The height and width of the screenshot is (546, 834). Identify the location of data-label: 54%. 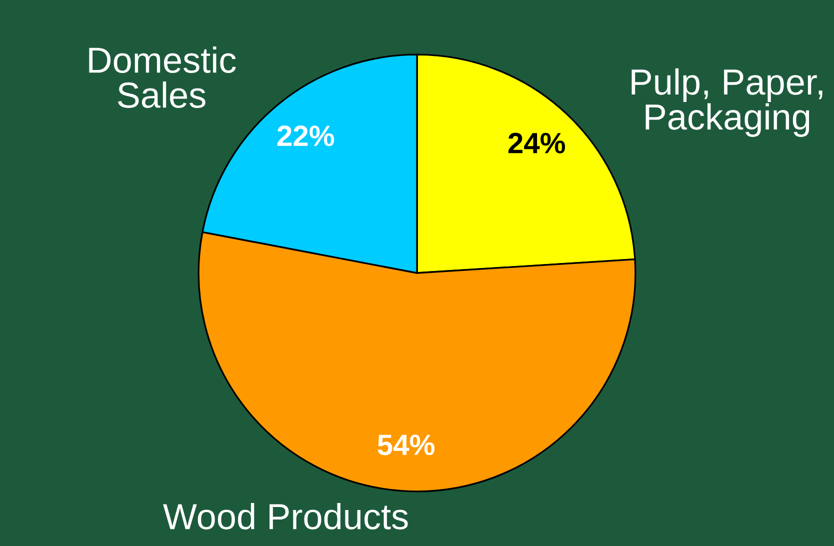
(406, 445).